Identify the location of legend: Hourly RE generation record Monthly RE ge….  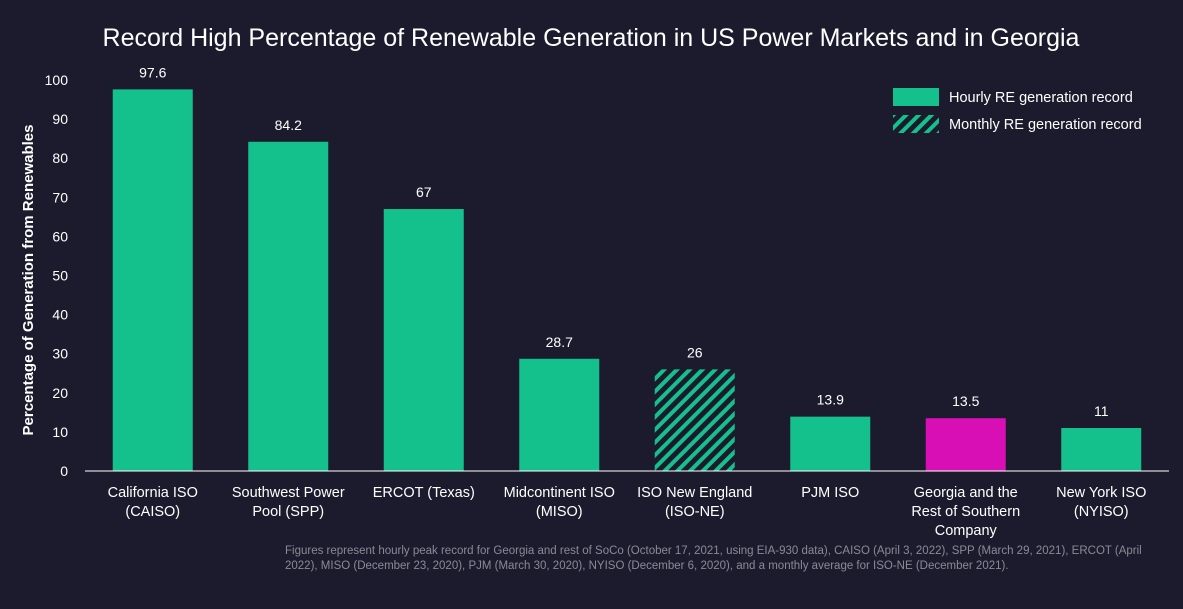
(1017, 110).